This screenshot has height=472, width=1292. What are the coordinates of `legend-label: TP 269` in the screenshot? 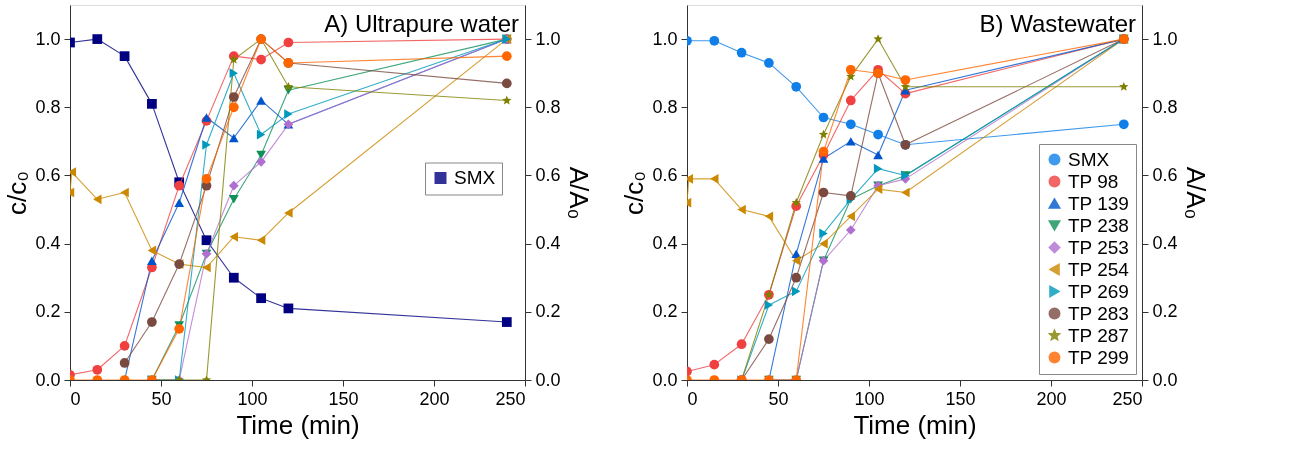 It's located at (1098, 291).